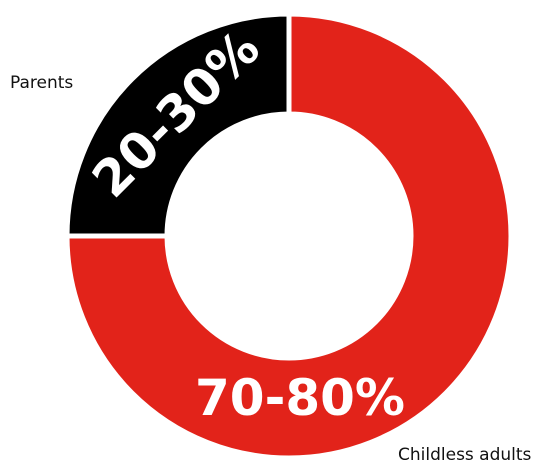 Image resolution: width=560 pixels, height=464 pixels. What do you see at coordinates (41, 83) in the screenshot?
I see `legend-label-parents: Parents` at bounding box center [41, 83].